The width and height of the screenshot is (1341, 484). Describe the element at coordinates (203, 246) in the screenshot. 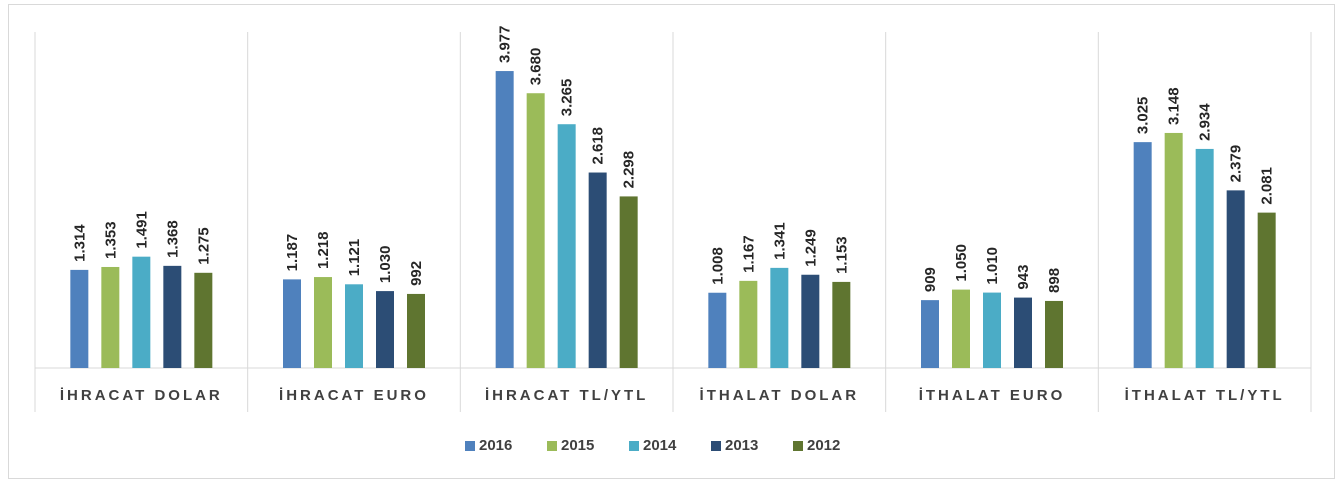

I see `value-label: 1.275` at that location.